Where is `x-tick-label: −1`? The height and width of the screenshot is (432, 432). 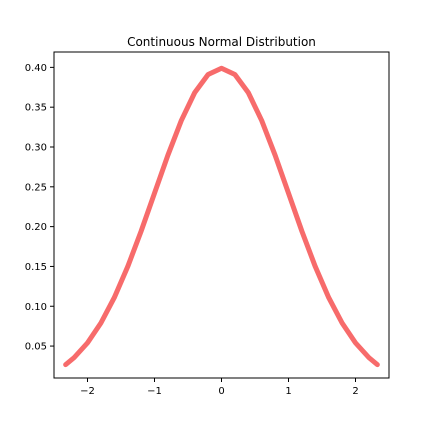
x-tick-label: −1 is located at coordinates (154, 391).